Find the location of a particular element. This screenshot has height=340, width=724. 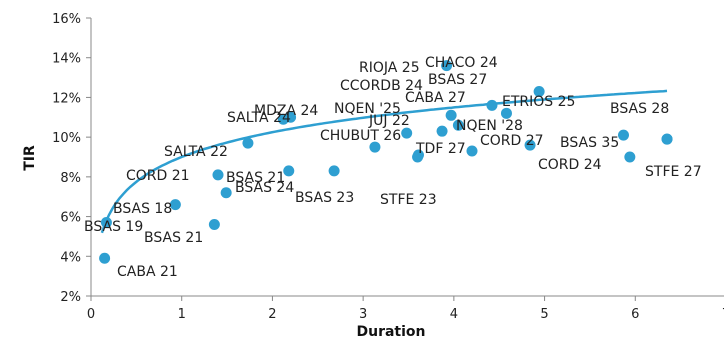

point-label: NQEN '25 is located at coordinates (367, 109).